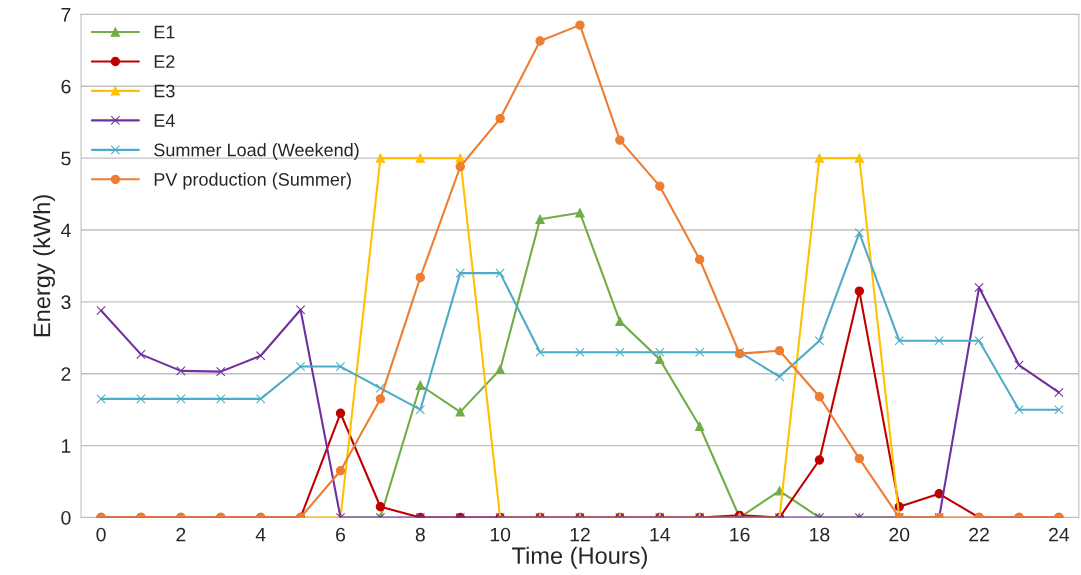  What do you see at coordinates (43, 266) in the screenshot?
I see `y-axis-title: Energy (kWh)` at bounding box center [43, 266].